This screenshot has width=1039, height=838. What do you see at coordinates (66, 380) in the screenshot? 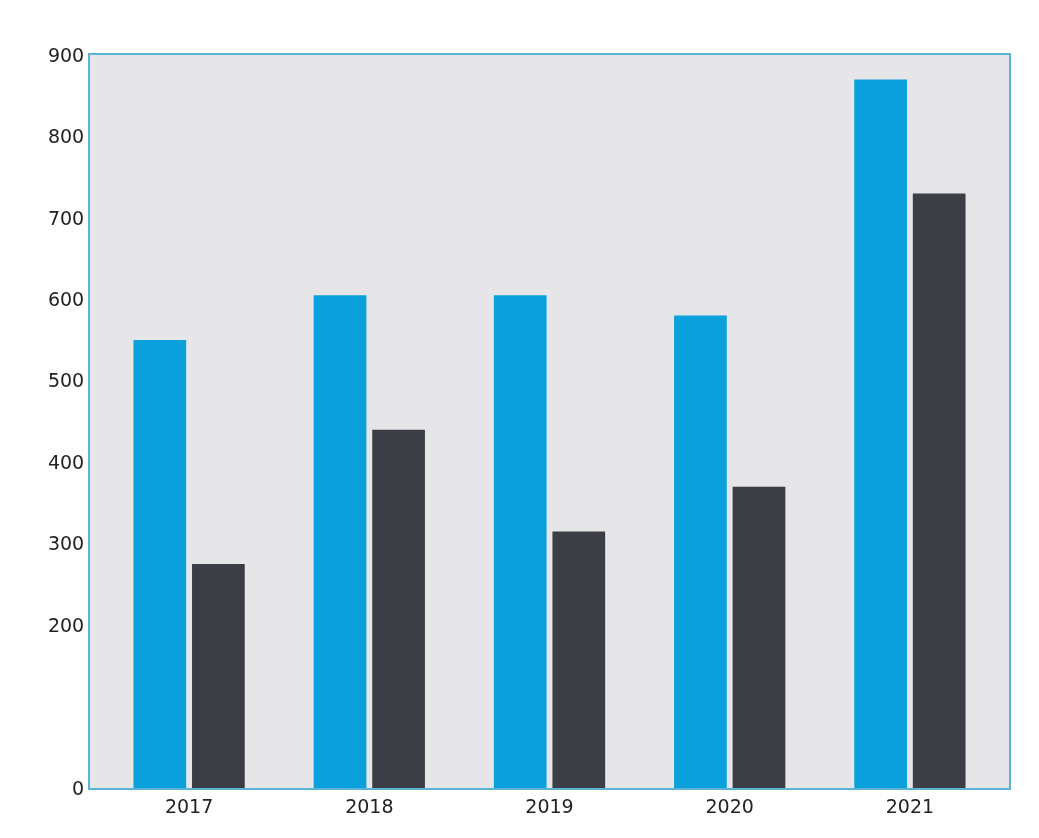
I see `y-tick-label: 500` at bounding box center [66, 380].